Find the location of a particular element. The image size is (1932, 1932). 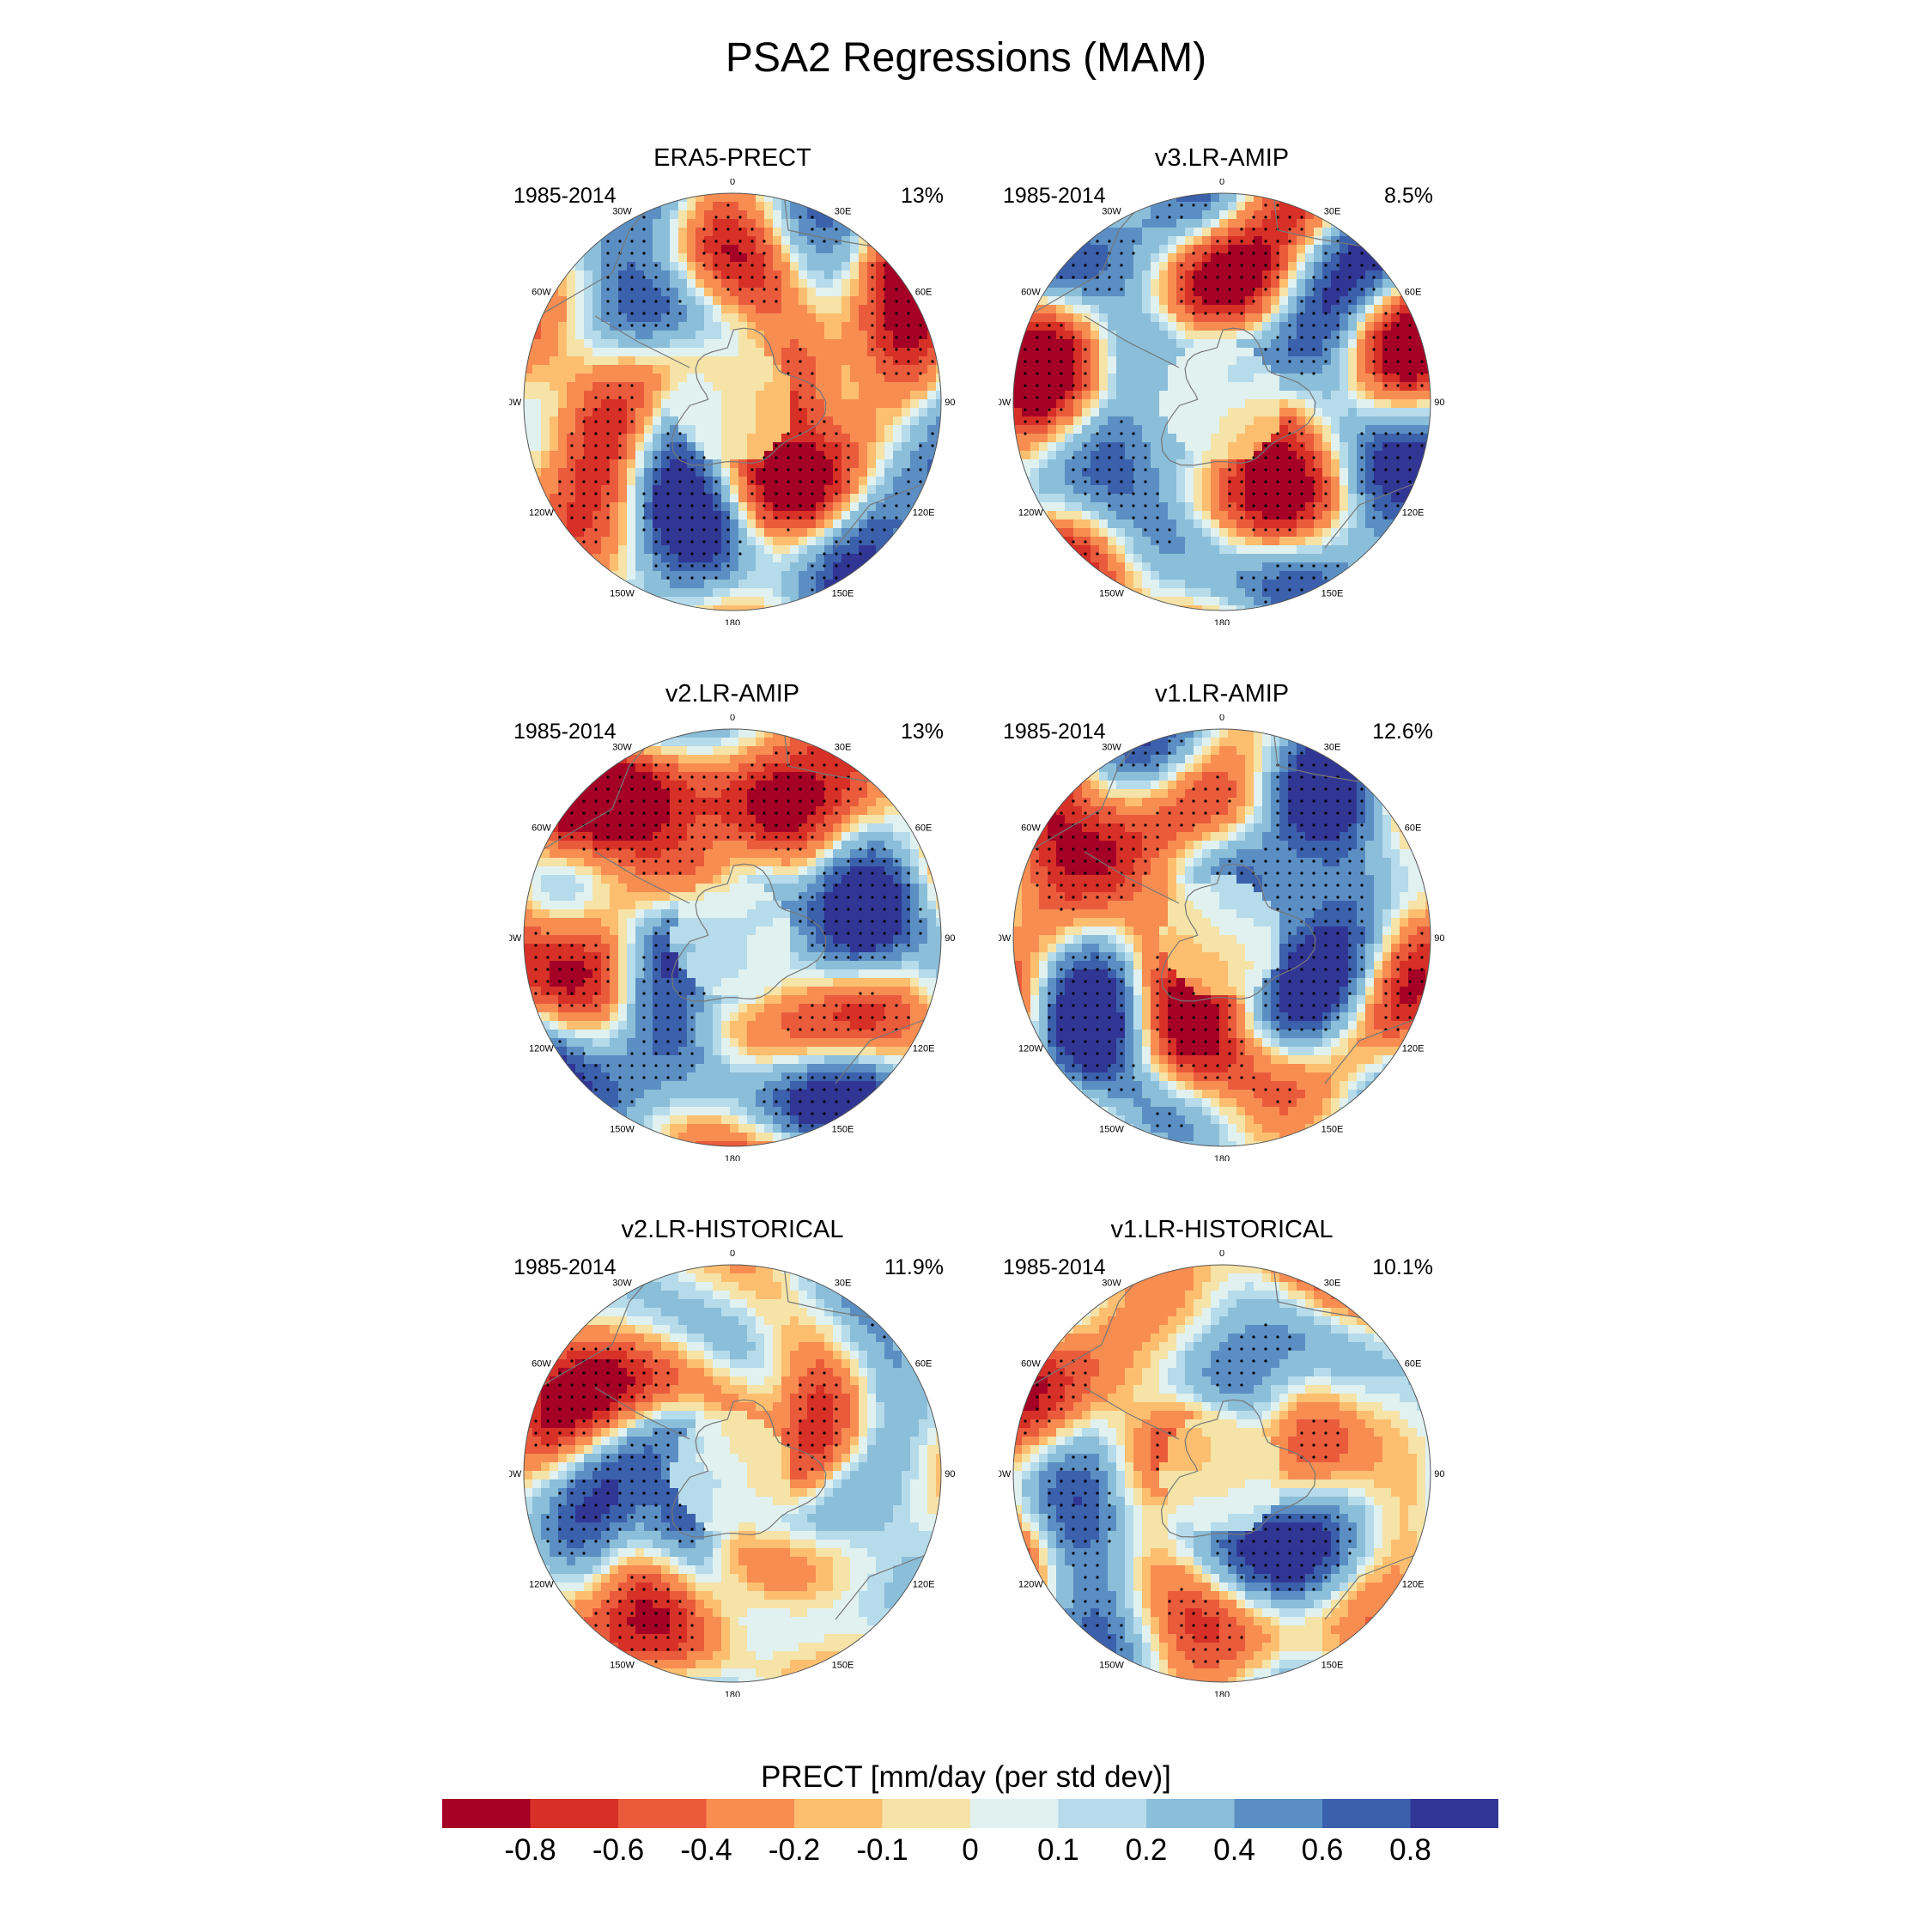

panel-title: v3.LR-AMIP is located at coordinates (1222, 158).